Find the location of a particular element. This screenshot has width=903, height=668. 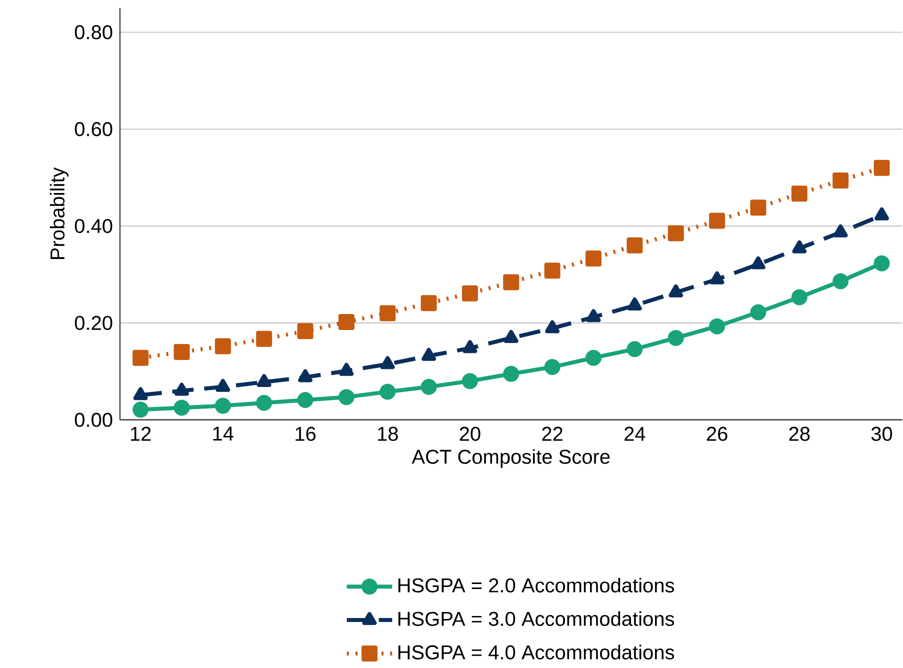

x-tick-label: 22 is located at coordinates (552, 433).